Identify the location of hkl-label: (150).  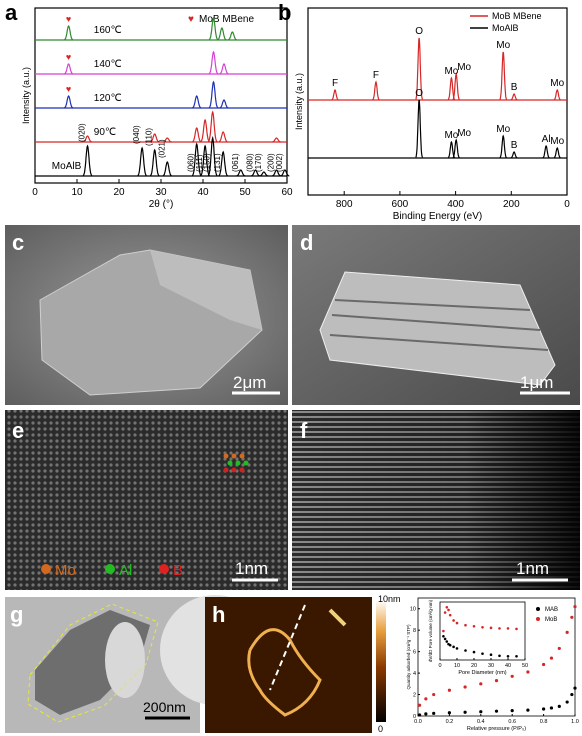
(207, 162).